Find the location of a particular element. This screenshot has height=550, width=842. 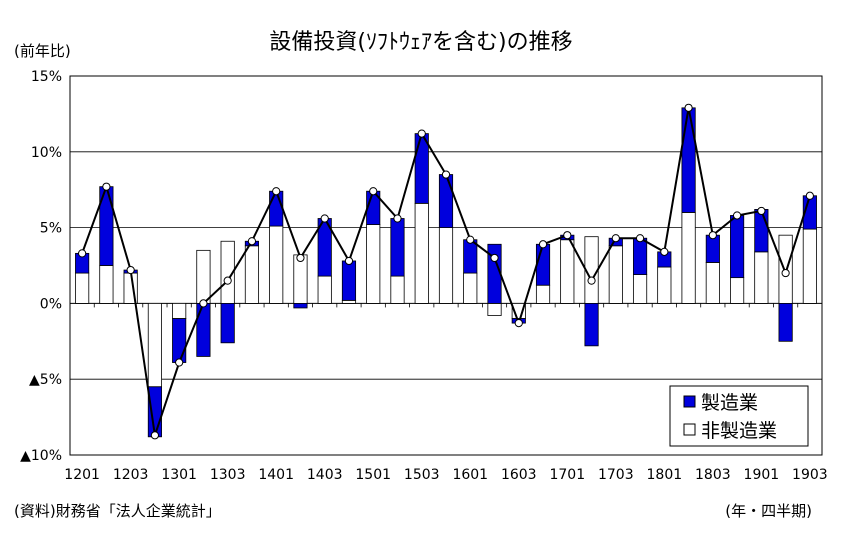

x-tick-label: 1501 is located at coordinates (373, 475).